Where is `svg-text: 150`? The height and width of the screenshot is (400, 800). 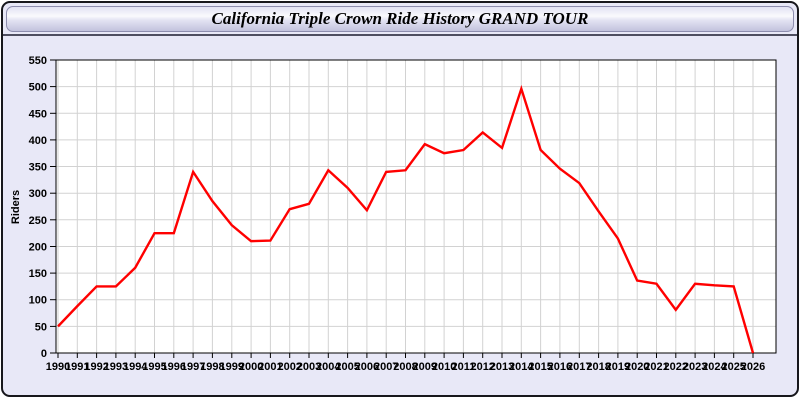
svg-text: 150 is located at coordinates (38, 274).